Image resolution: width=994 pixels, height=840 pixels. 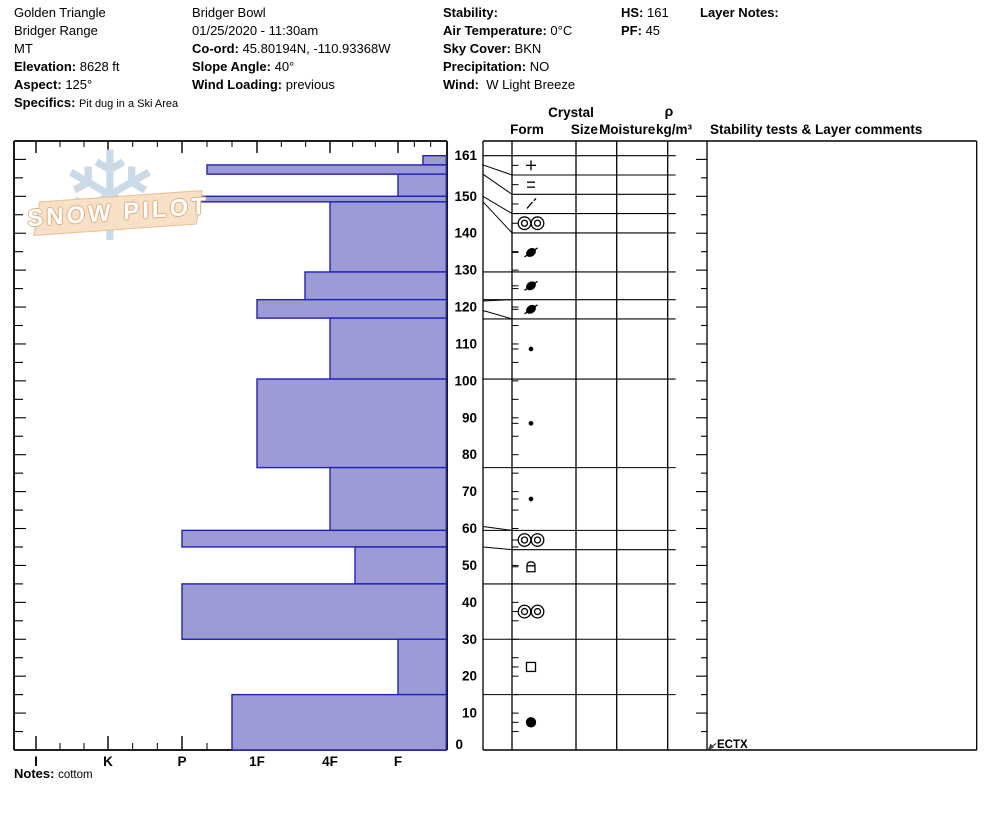 I want to click on hardness-tick-label: P, so click(x=181, y=761).